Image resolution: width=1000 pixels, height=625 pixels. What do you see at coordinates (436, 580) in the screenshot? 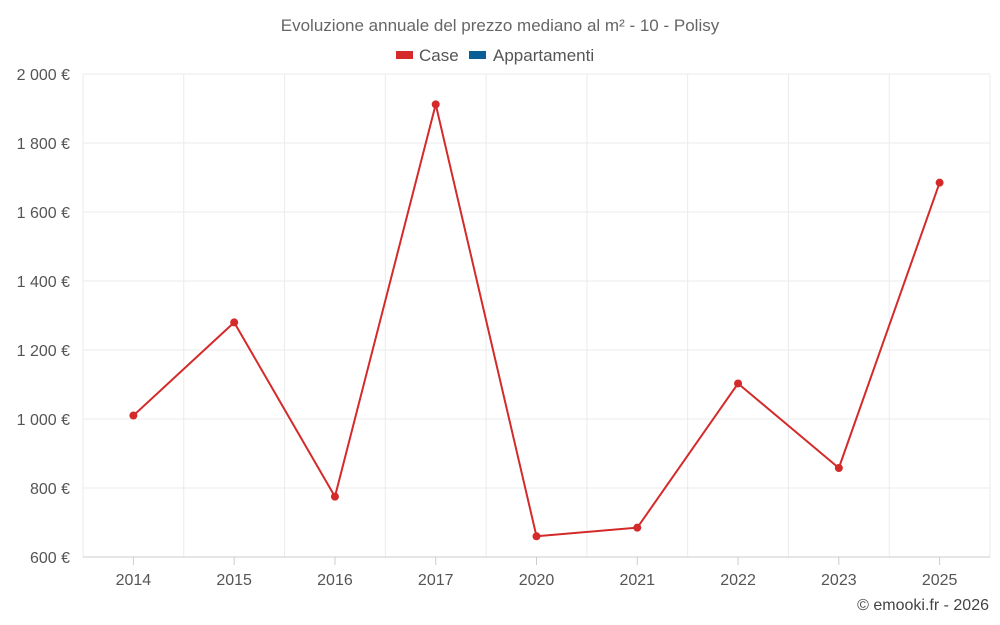
I see `x-tick-label: 2017` at bounding box center [436, 580].